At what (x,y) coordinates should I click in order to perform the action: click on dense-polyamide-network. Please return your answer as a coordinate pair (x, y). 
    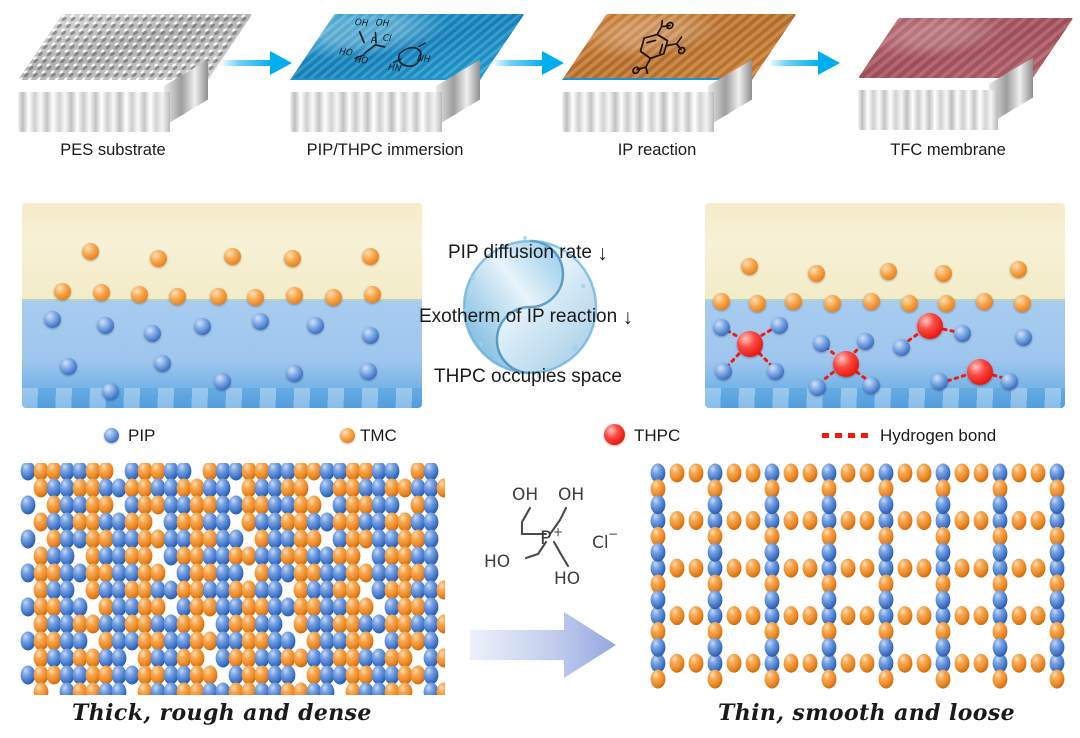
    Looking at the image, I should click on (232, 579).